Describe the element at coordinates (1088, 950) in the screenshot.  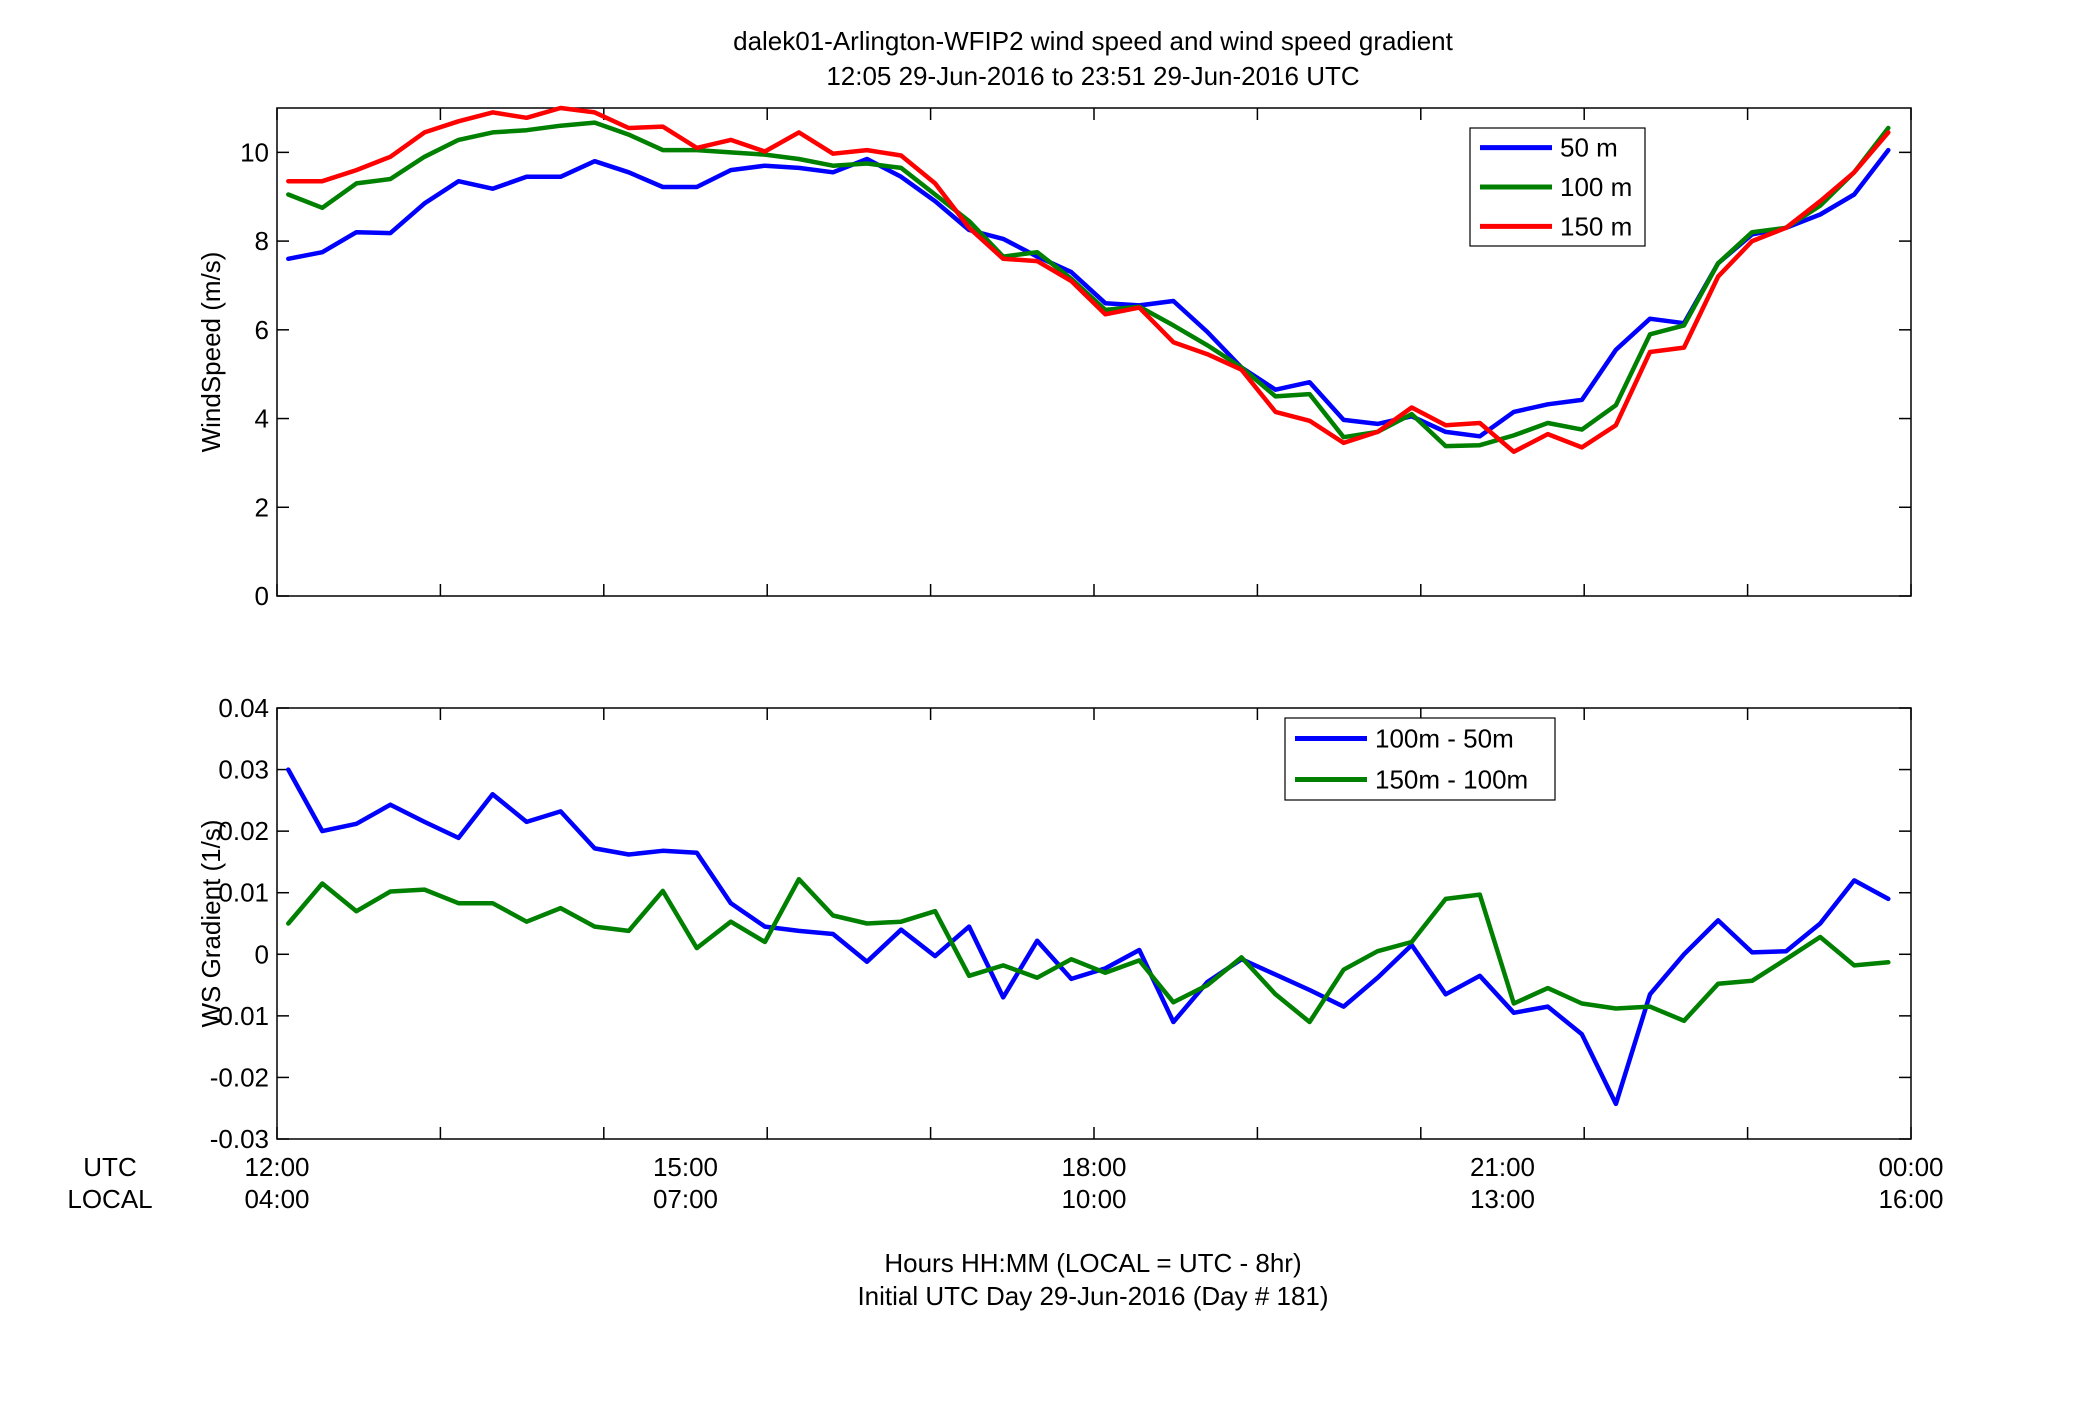
I see `gradient-series-150m-100m` at that location.